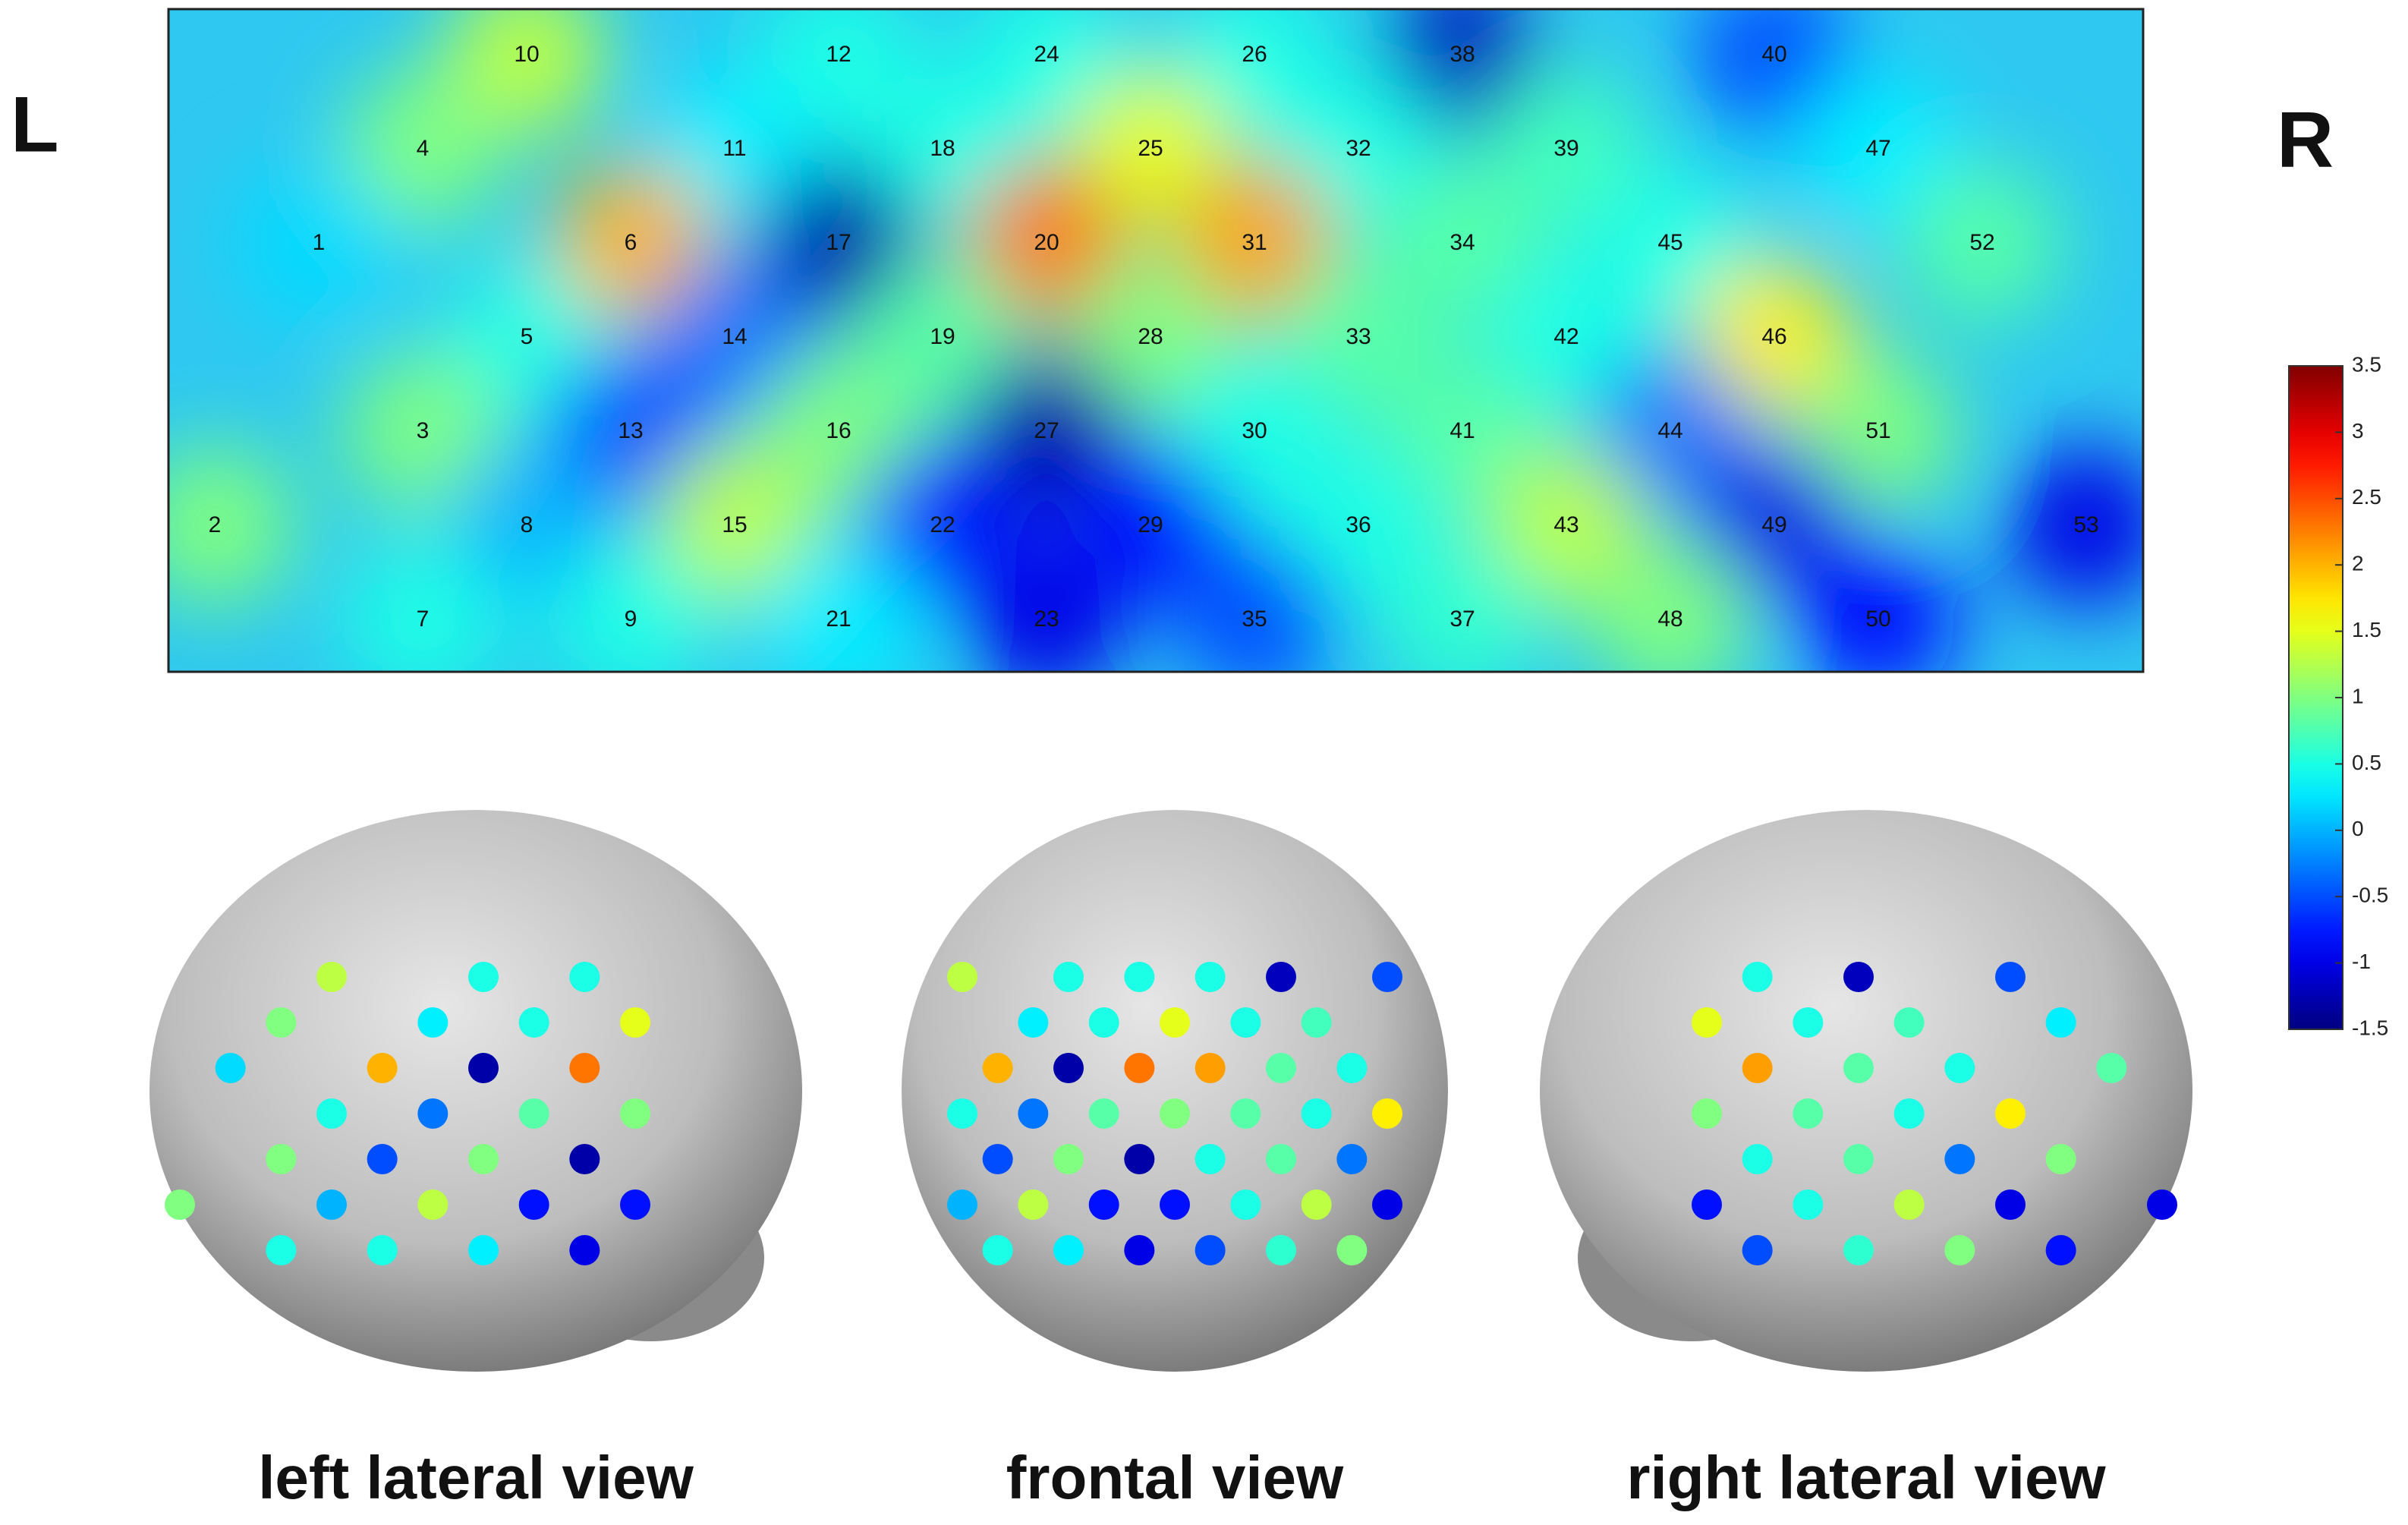 This screenshot has height=1525, width=2408. Describe the element at coordinates (2366, 364) in the screenshot. I see `colorbar-tick-label: 3.5` at that location.